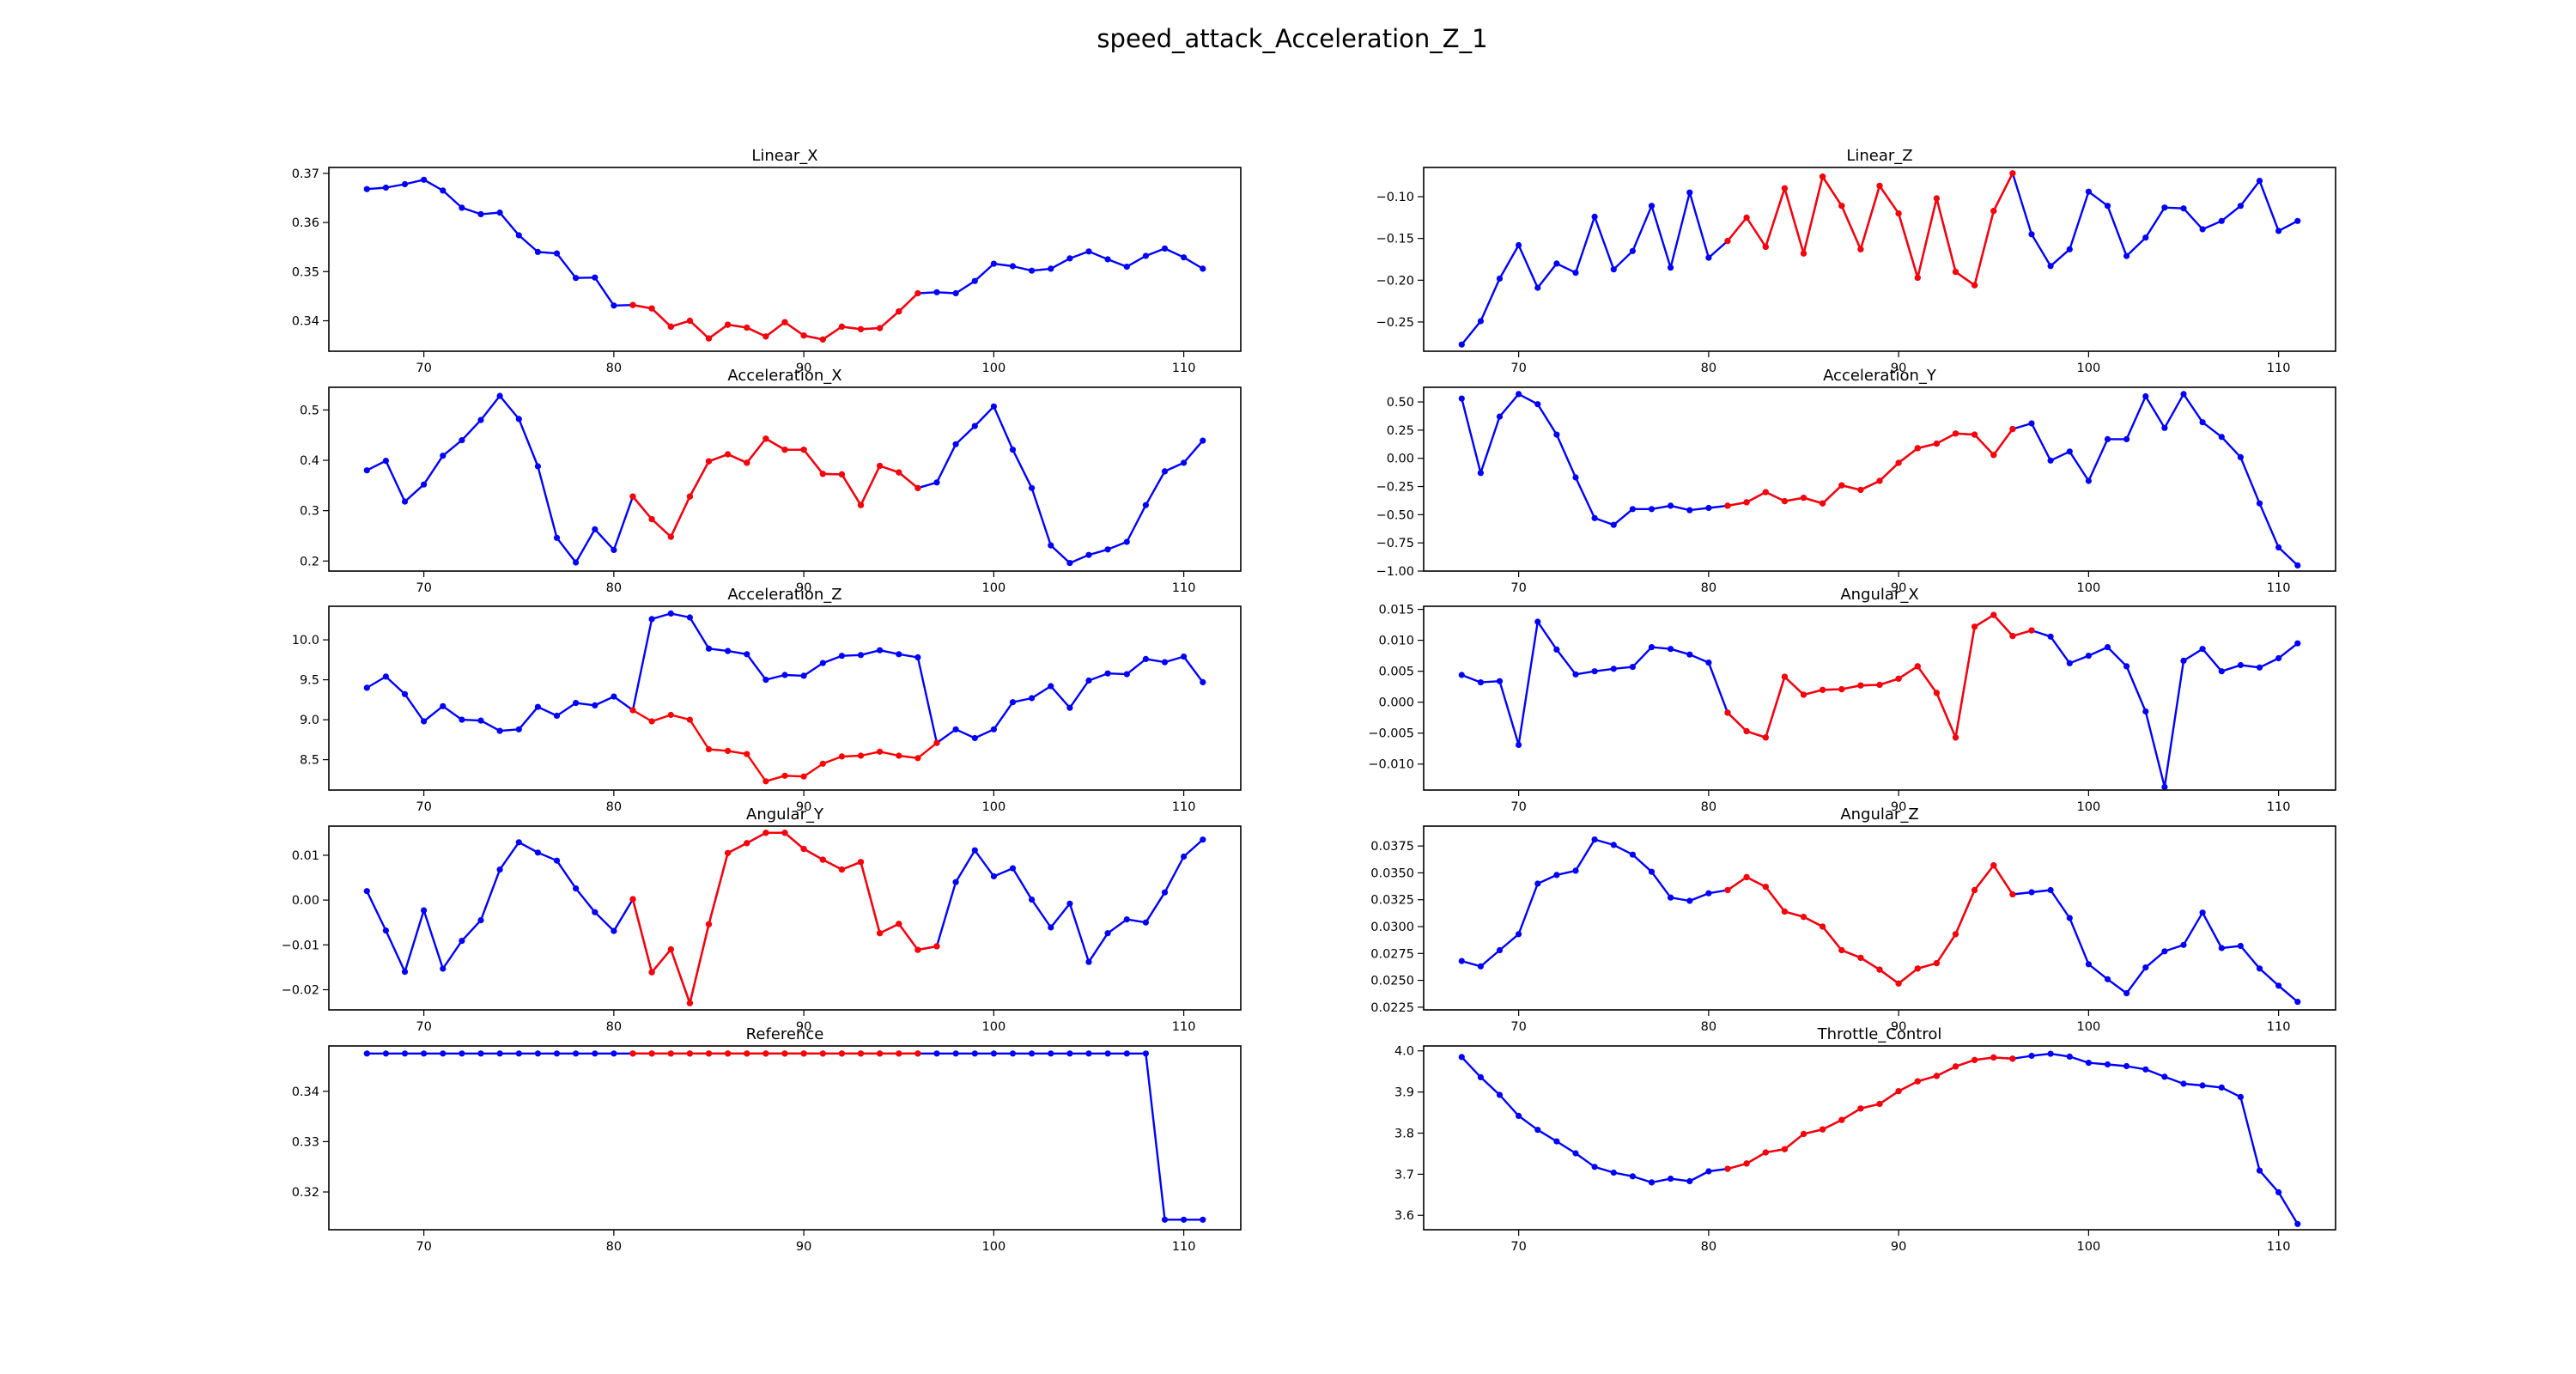 The image size is (2576, 1374). Describe the element at coordinates (1879, 595) in the screenshot. I see `subplot-title: Angular_X` at that location.